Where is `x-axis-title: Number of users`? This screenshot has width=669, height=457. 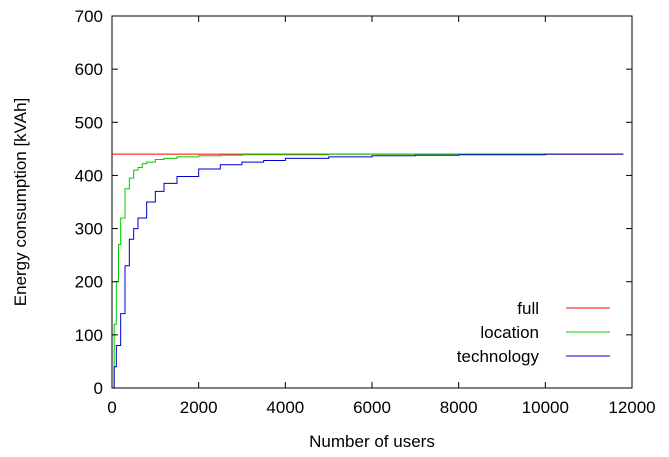 x-axis-title: Number of users is located at coordinates (372, 441).